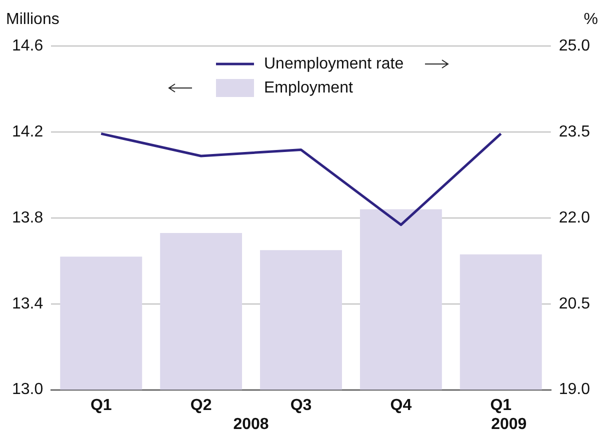 The image size is (602, 443). What do you see at coordinates (574, 389) in the screenshot?
I see `y2-tick-label: 19.0` at bounding box center [574, 389].